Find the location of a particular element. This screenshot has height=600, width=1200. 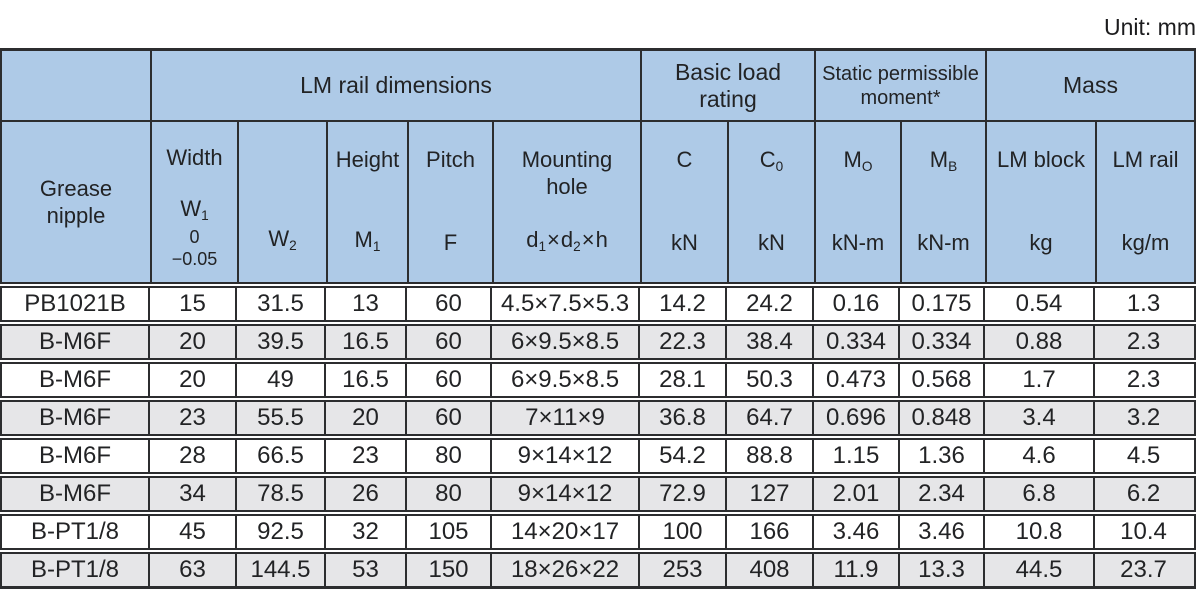

header-height-m1: Height M1 is located at coordinates (368, 202).